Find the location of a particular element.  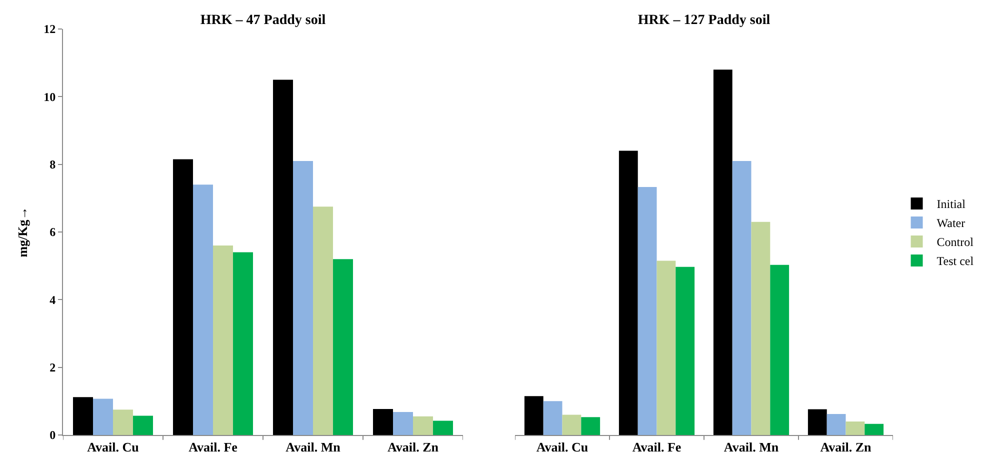

y-tick-label: 6 is located at coordinates (53, 232).